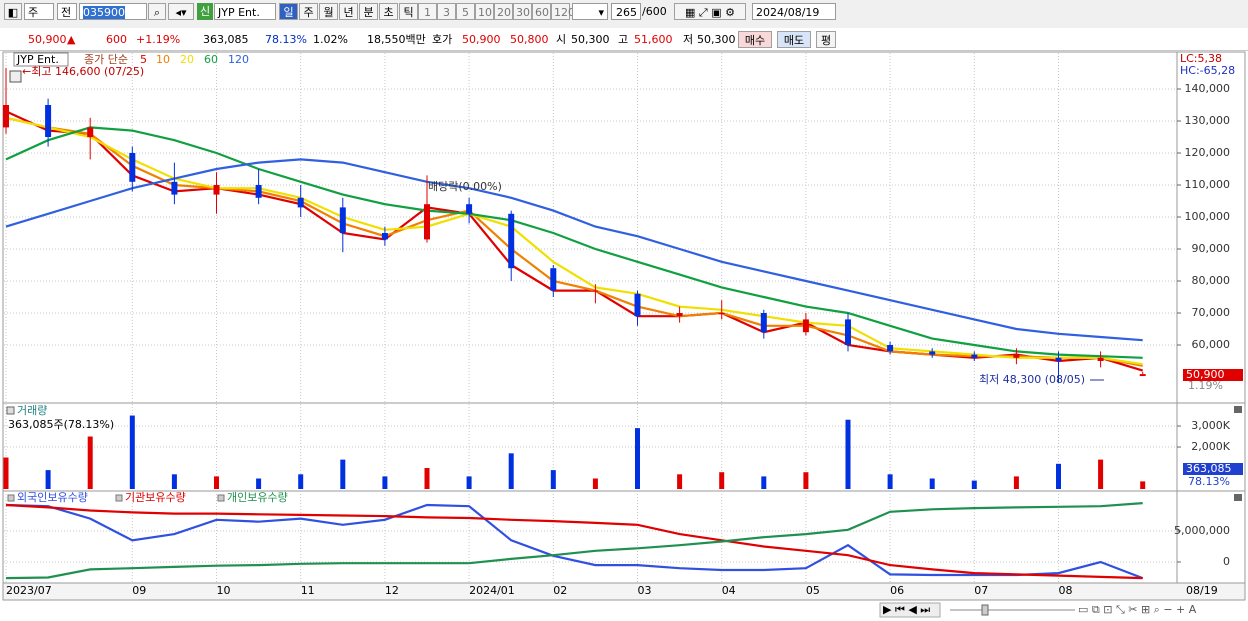 The height and width of the screenshot is (621, 1248). I want to click on interval-button: 30, so click(522, 11).